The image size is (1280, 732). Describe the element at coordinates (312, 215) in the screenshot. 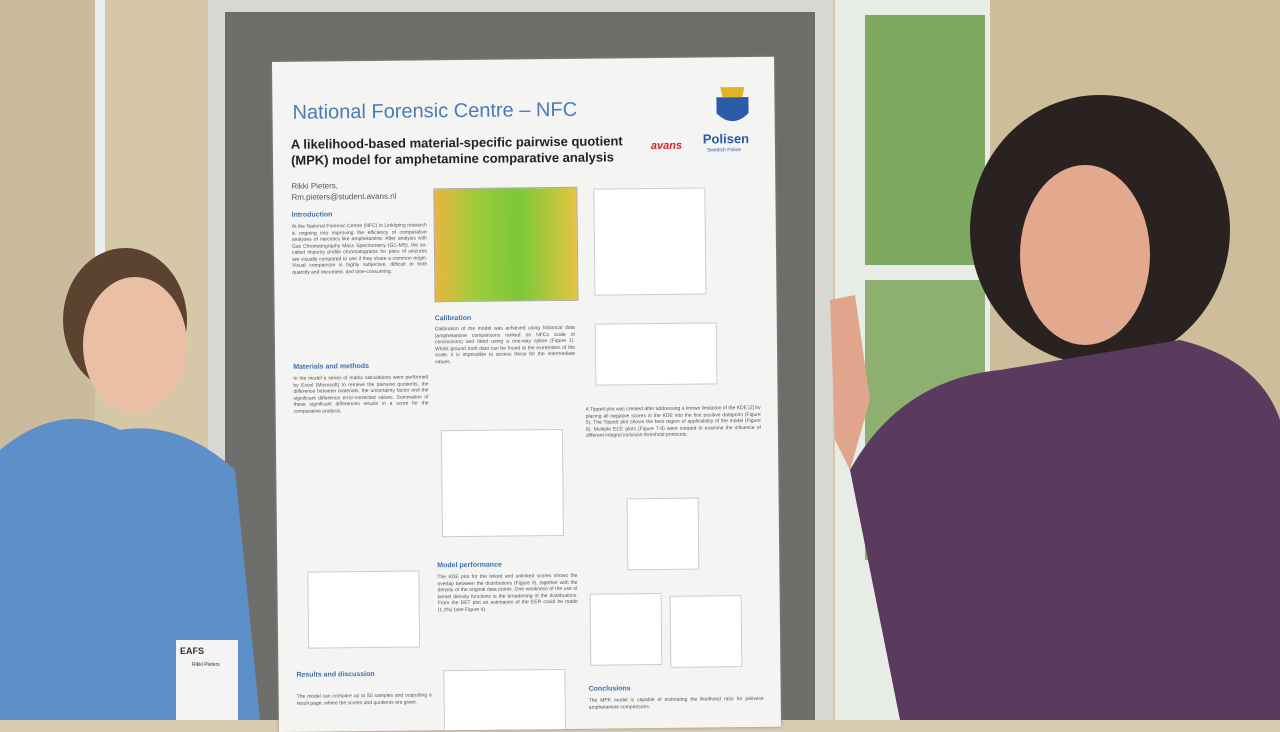

I see `section-heading: Introduction` at that location.